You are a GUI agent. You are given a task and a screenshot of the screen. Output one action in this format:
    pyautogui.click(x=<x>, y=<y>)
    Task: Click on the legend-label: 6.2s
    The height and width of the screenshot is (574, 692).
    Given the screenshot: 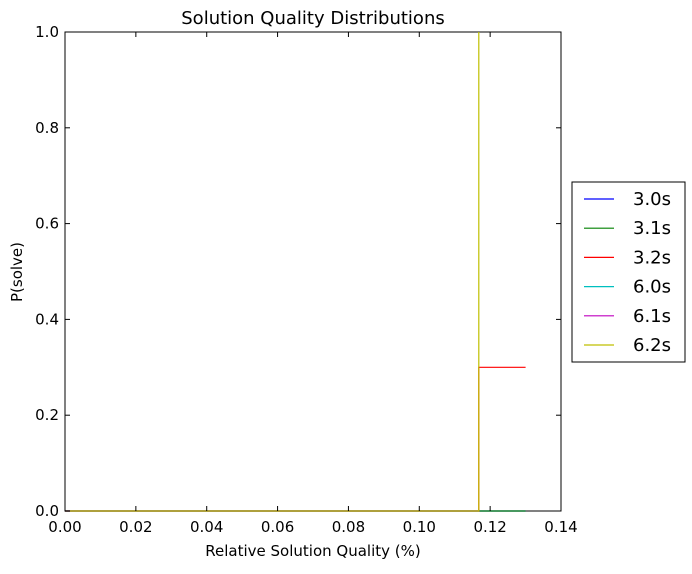 What is the action you would take?
    pyautogui.click(x=652, y=345)
    